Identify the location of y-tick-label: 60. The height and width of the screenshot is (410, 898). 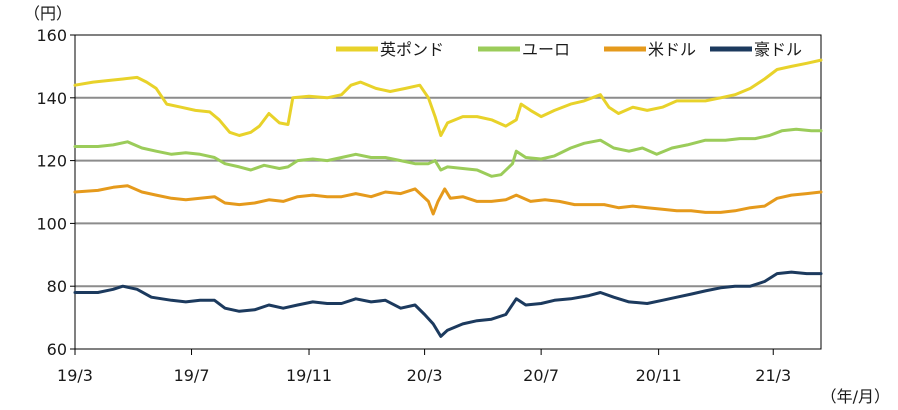
(57, 349).